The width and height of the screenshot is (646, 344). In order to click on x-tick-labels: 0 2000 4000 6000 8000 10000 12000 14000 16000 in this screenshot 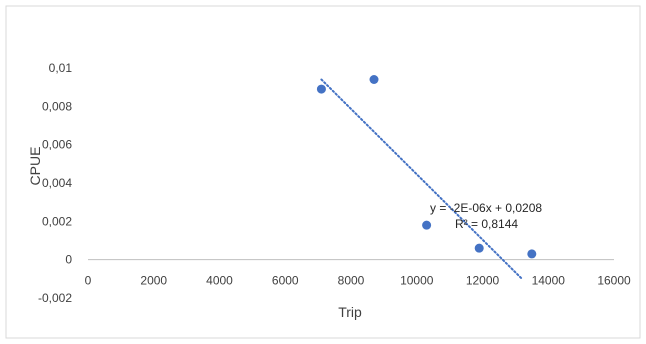, I will do `click(358, 281)`.